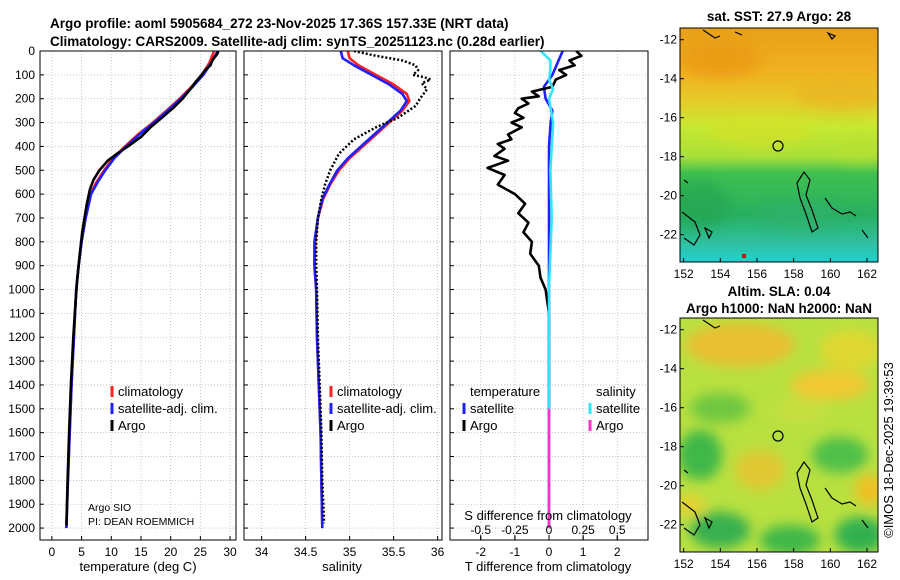  What do you see at coordinates (342, 566) in the screenshot?
I see `salinity-xlabel: salinity` at bounding box center [342, 566].